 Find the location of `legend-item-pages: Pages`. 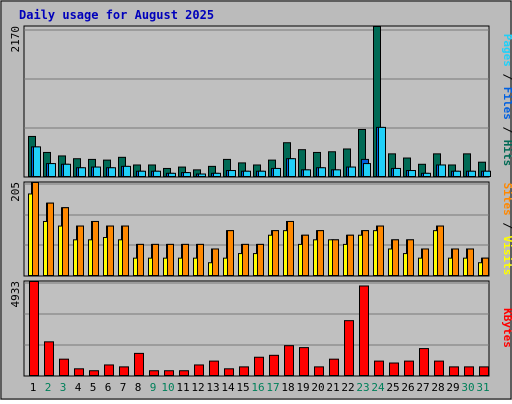

legend-item-pages: Pages is located at coordinates (506, 50).